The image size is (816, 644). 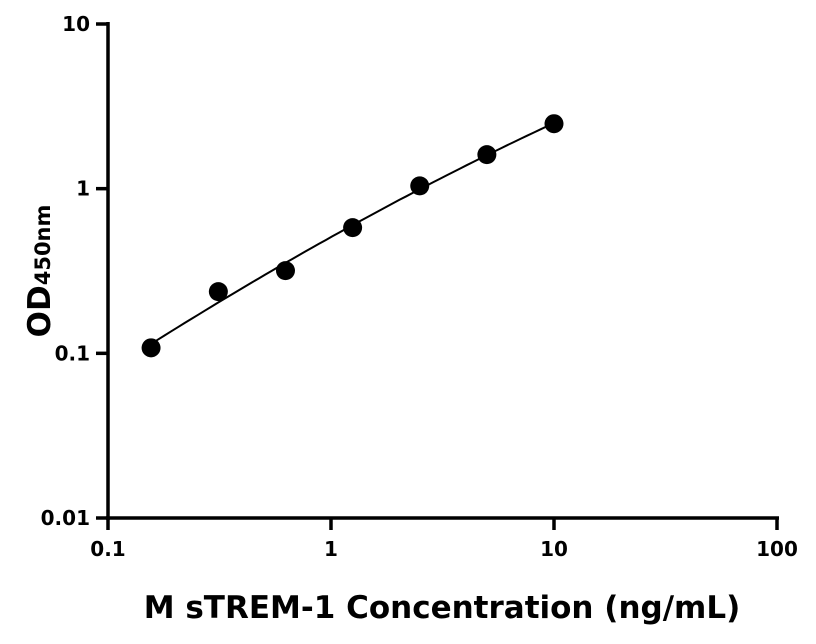 I want to click on x-tick-label: 0.1, so click(x=107, y=549).